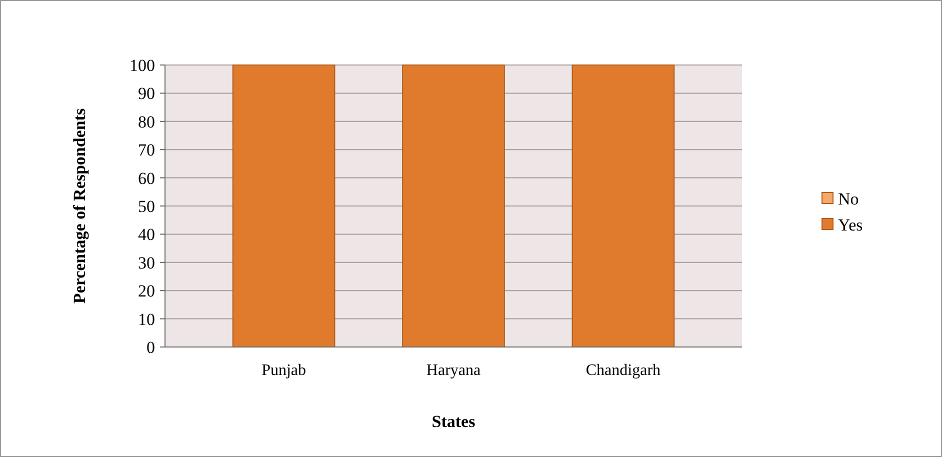  Describe the element at coordinates (146, 94) in the screenshot. I see `y-tick-label: 90` at that location.